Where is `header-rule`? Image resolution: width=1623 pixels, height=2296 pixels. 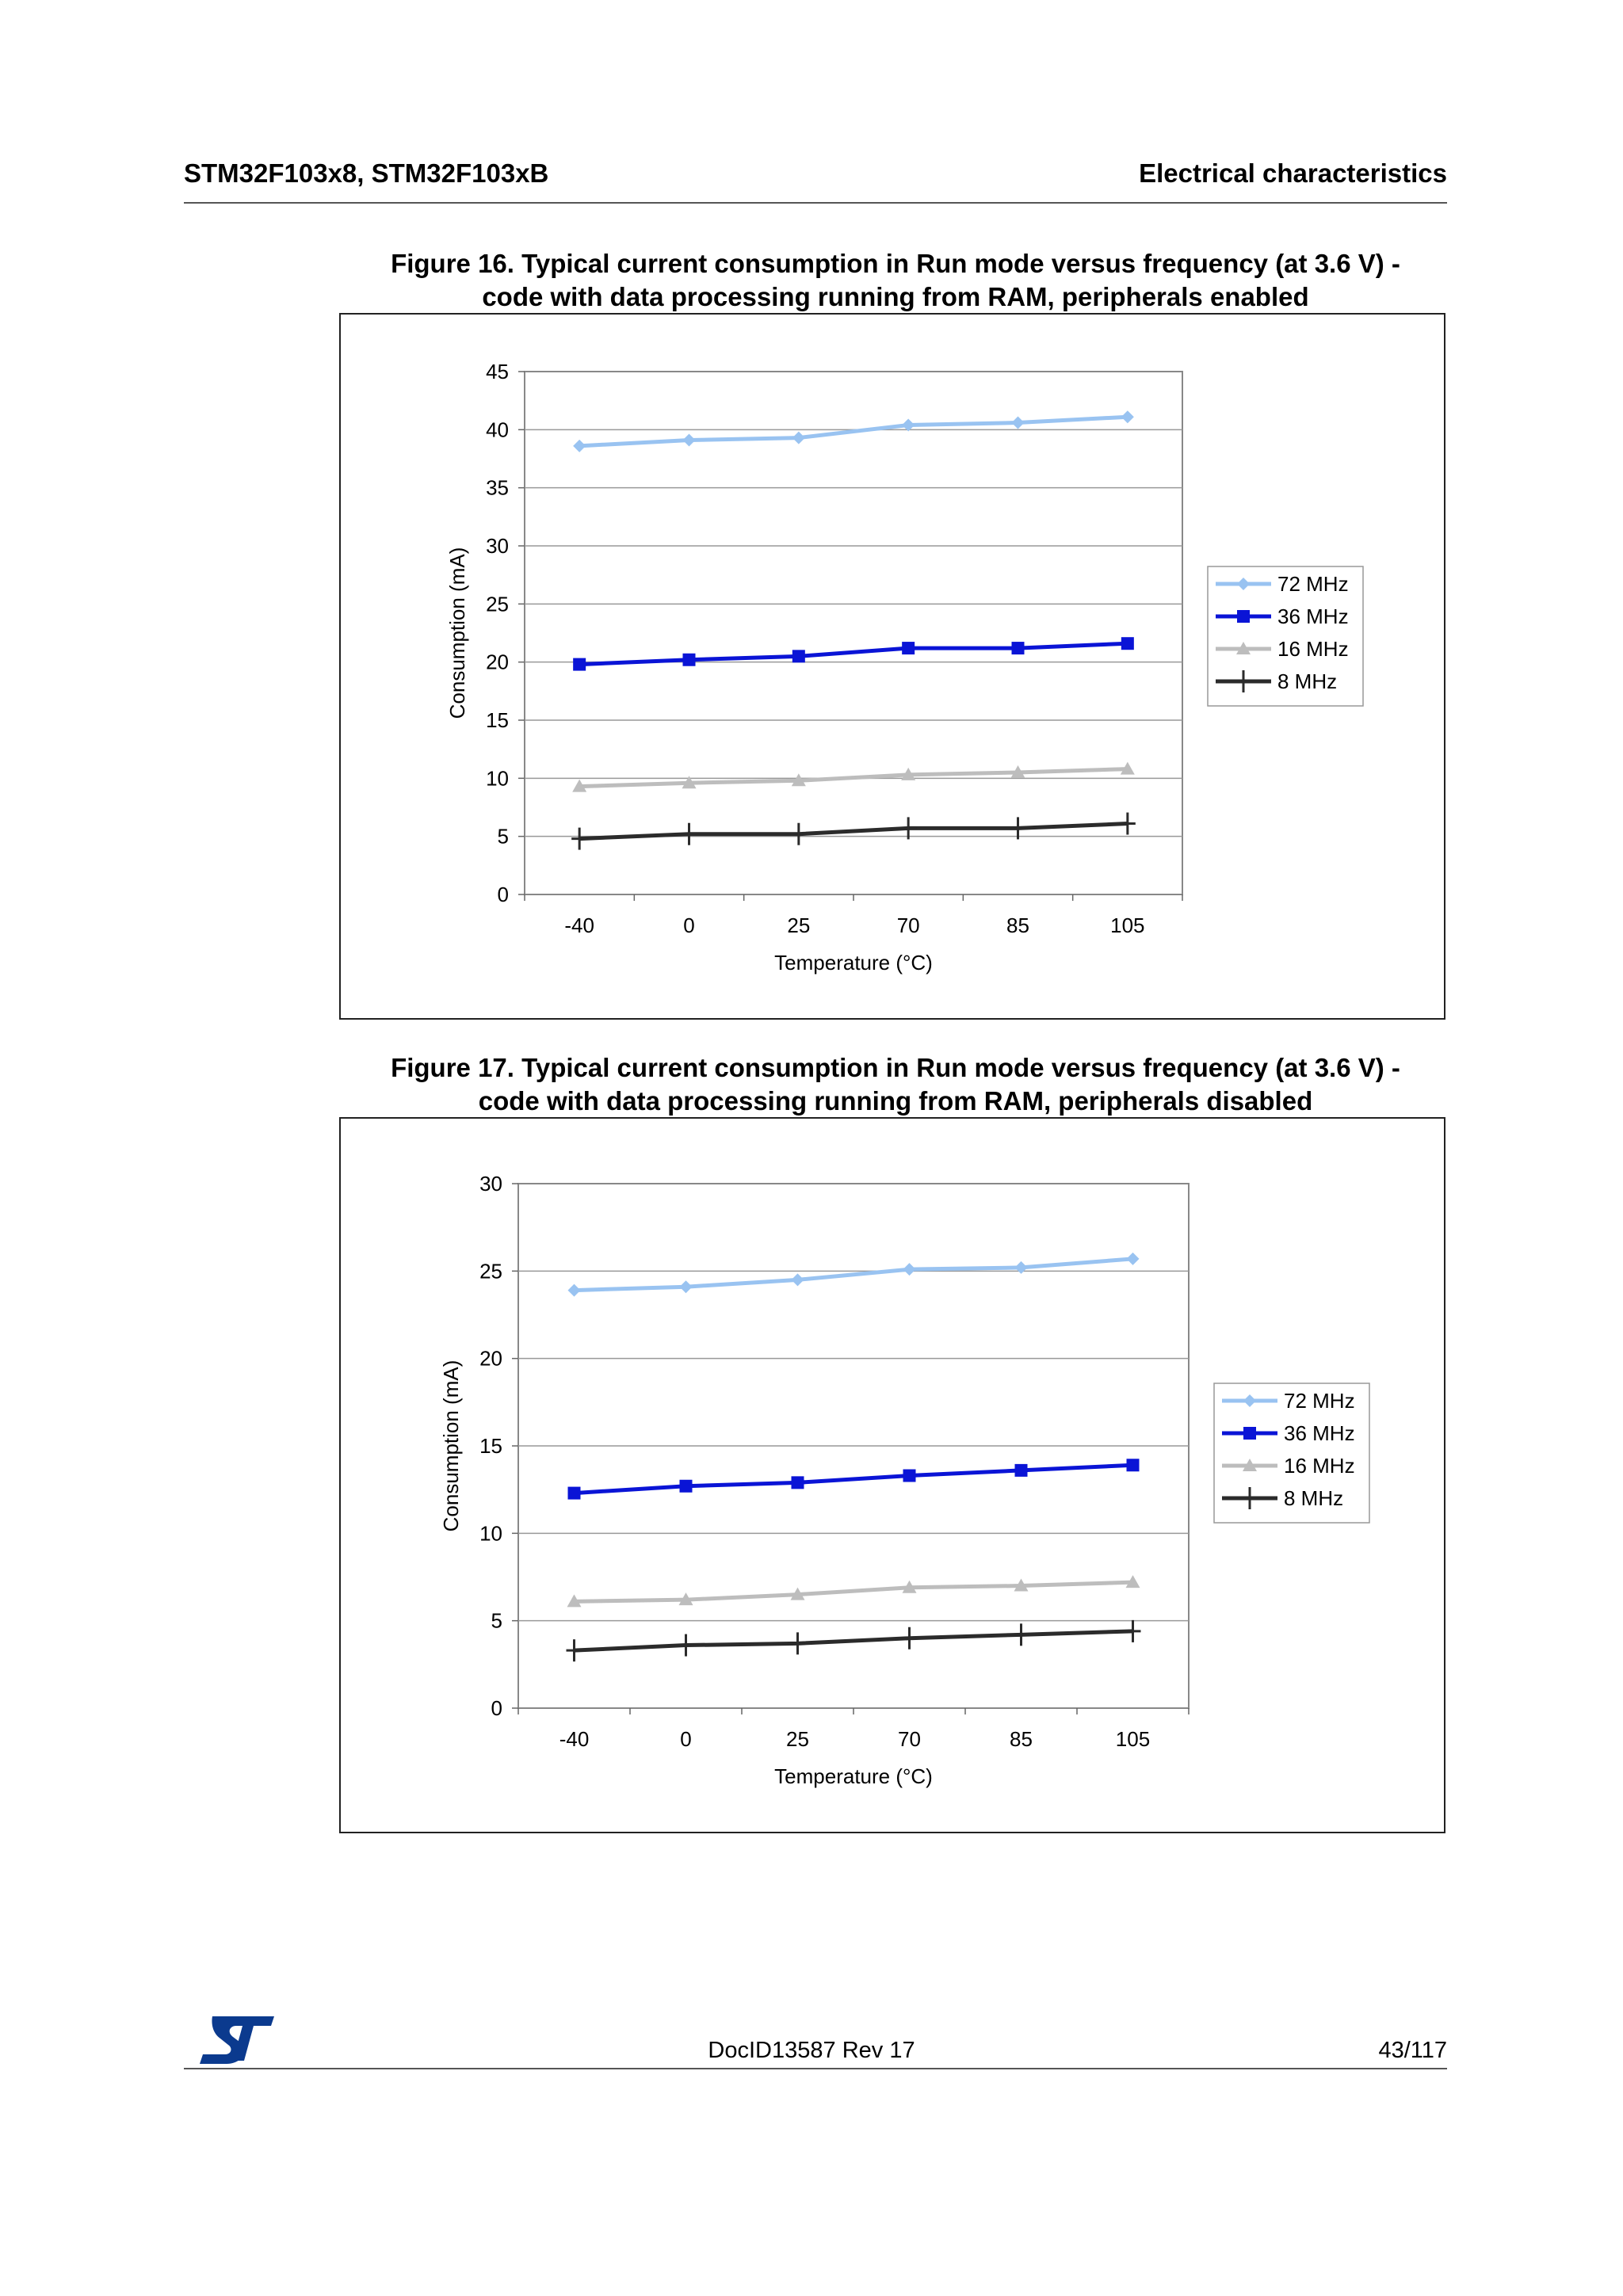 header-rule is located at coordinates (816, 203).